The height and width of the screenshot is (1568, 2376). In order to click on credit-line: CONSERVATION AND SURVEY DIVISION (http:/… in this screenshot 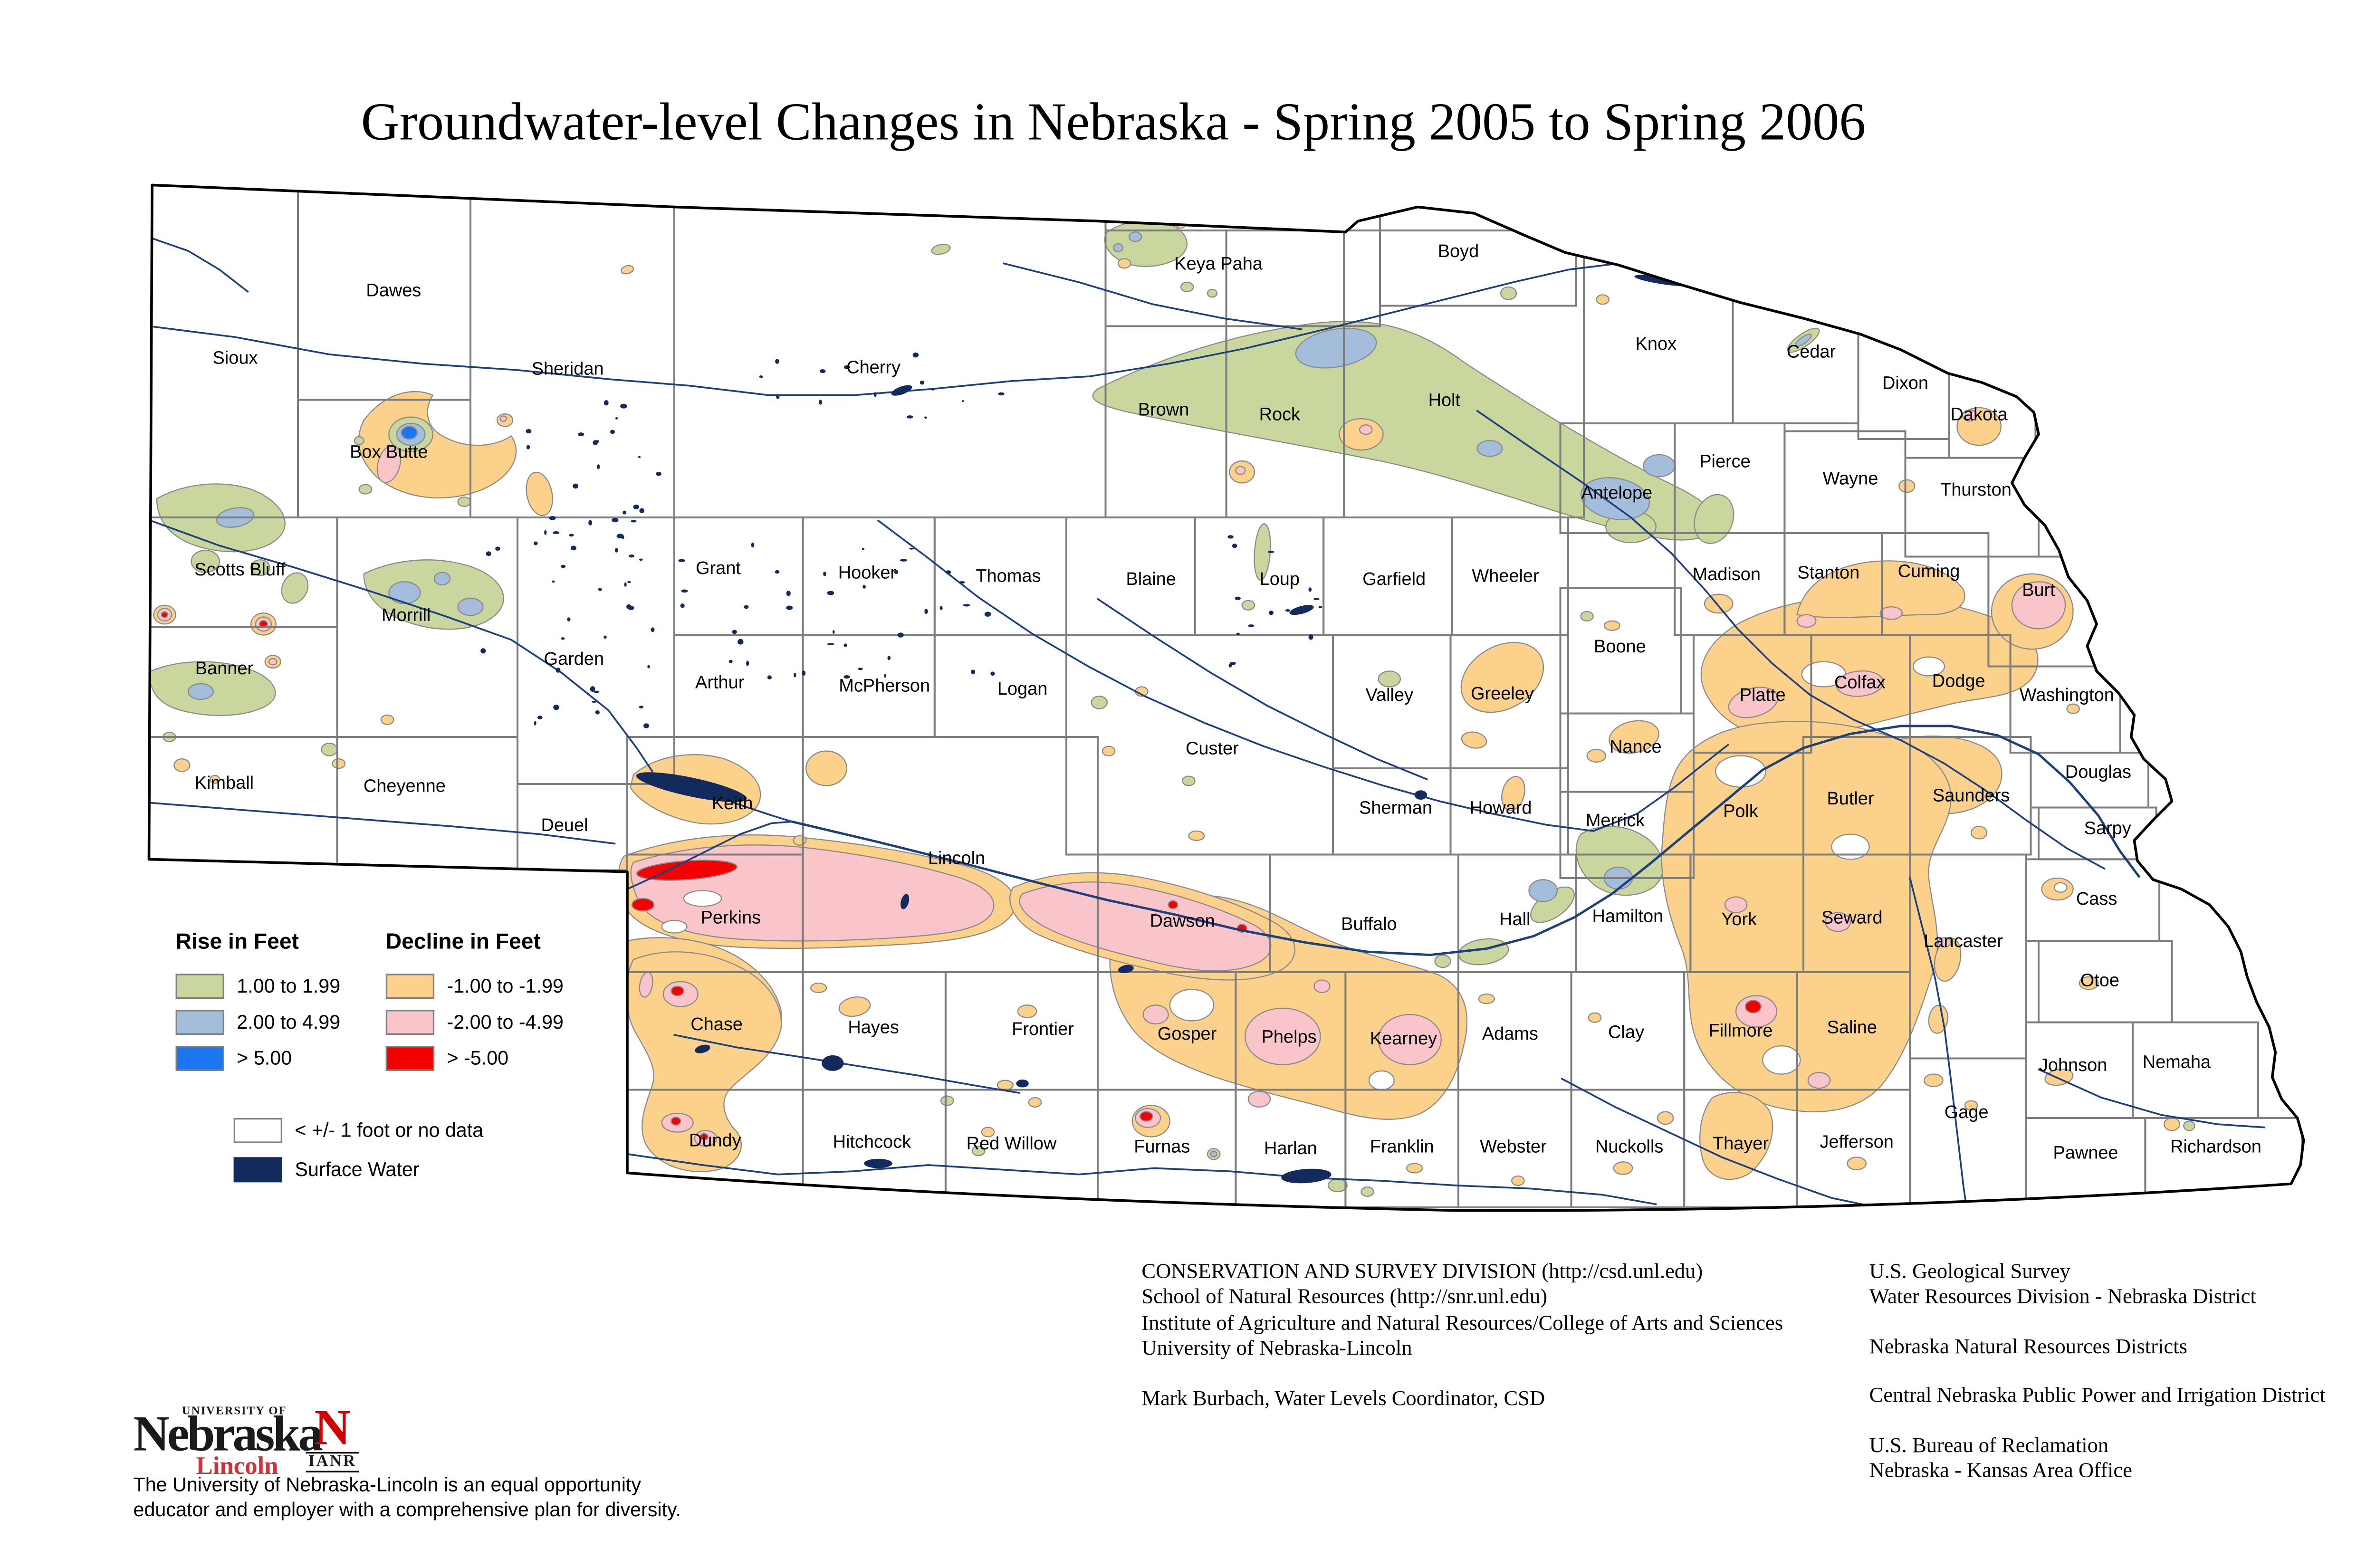, I will do `click(1422, 1271)`.